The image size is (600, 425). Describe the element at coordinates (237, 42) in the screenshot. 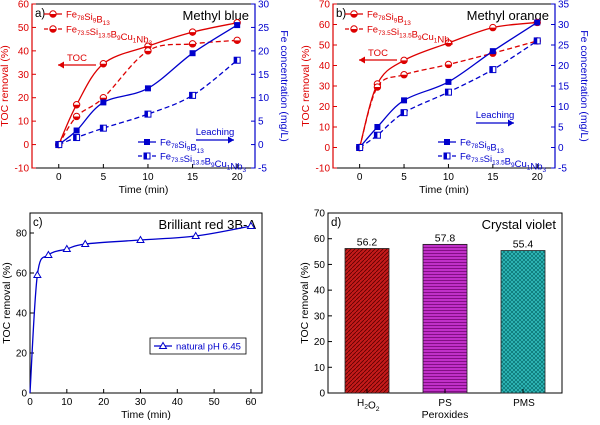

I see `data-point-s1-5-fill` at that location.